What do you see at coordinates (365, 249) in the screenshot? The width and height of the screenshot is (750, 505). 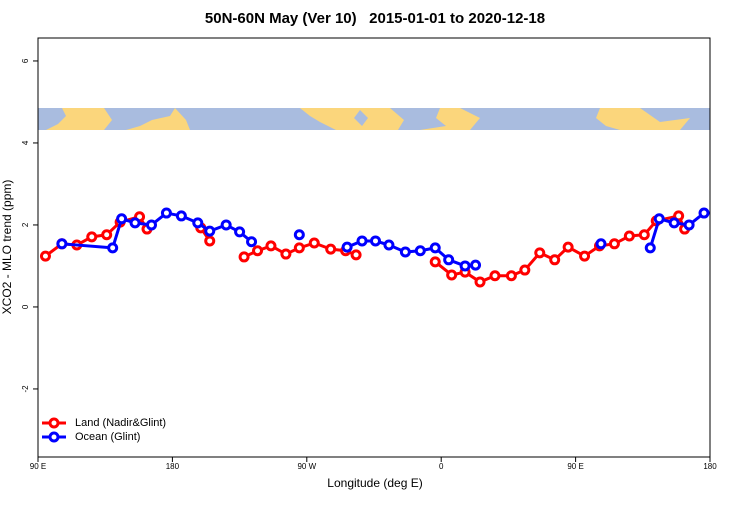 I see `series-line` at bounding box center [365, 249].